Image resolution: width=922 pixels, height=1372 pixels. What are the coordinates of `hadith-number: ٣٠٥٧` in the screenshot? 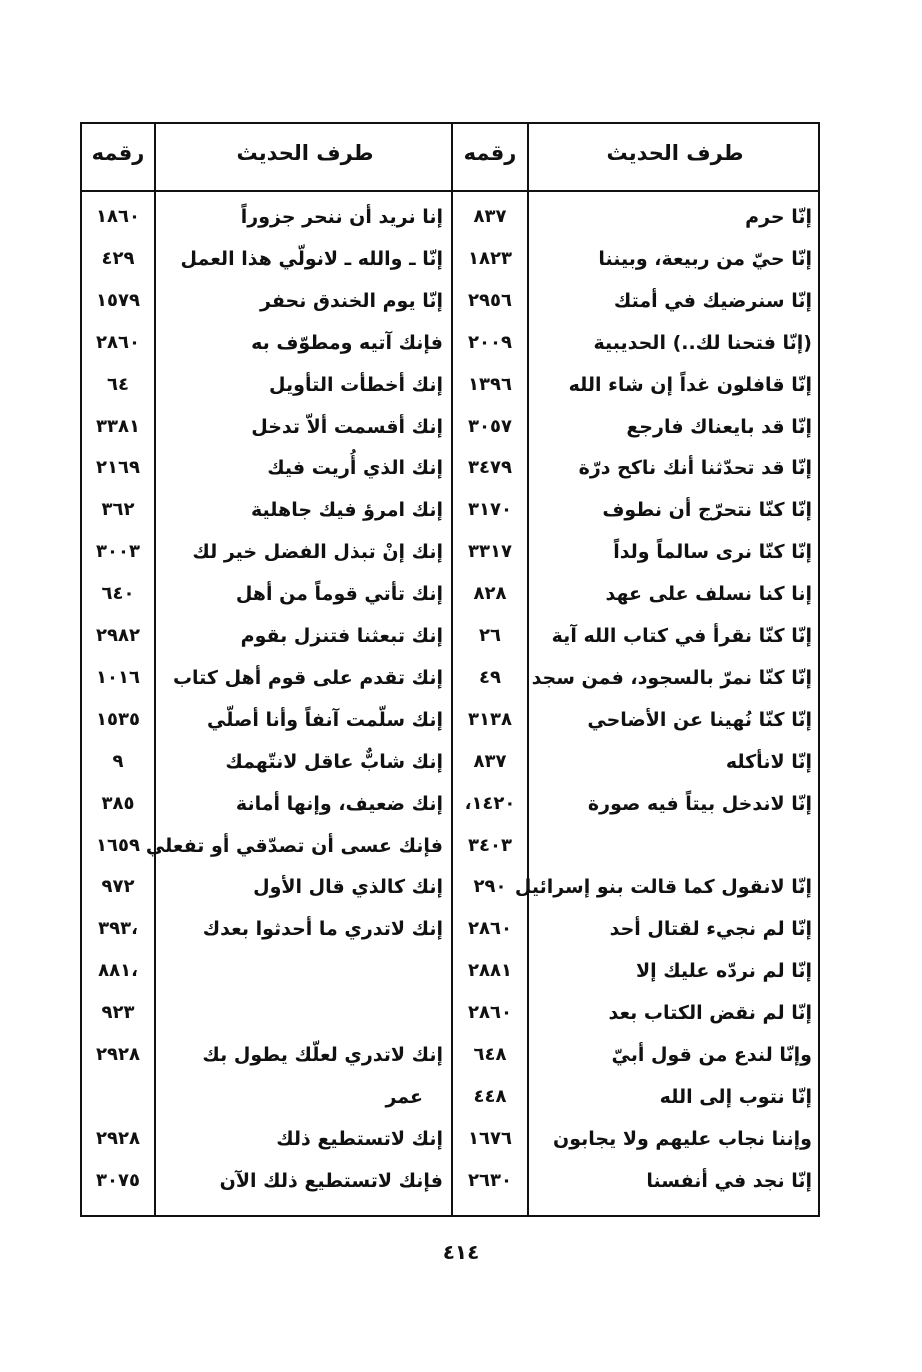 It's located at (490, 426).